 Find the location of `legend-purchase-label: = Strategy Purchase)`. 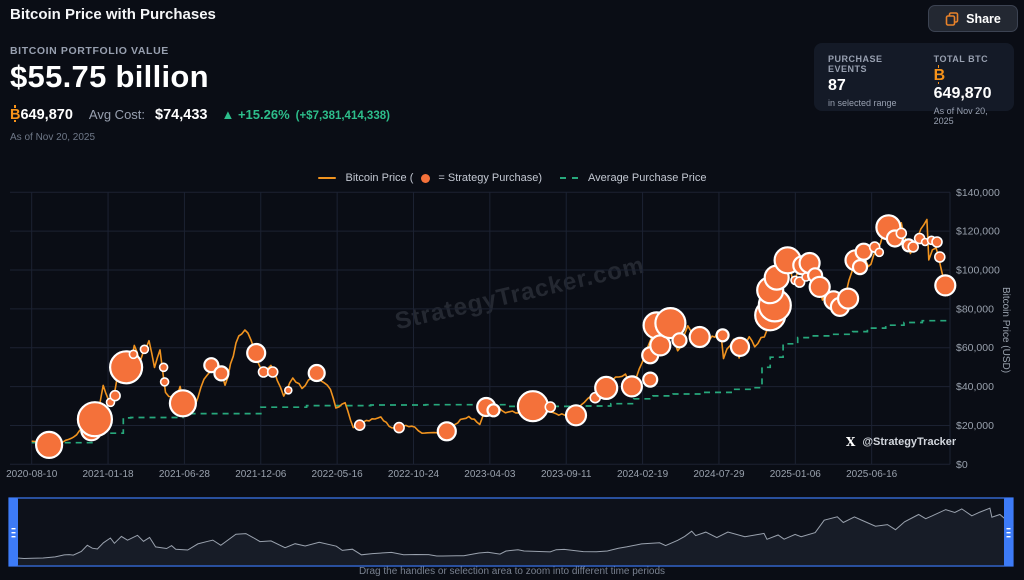

legend-purchase-label: = Strategy Purchase) is located at coordinates (490, 178).